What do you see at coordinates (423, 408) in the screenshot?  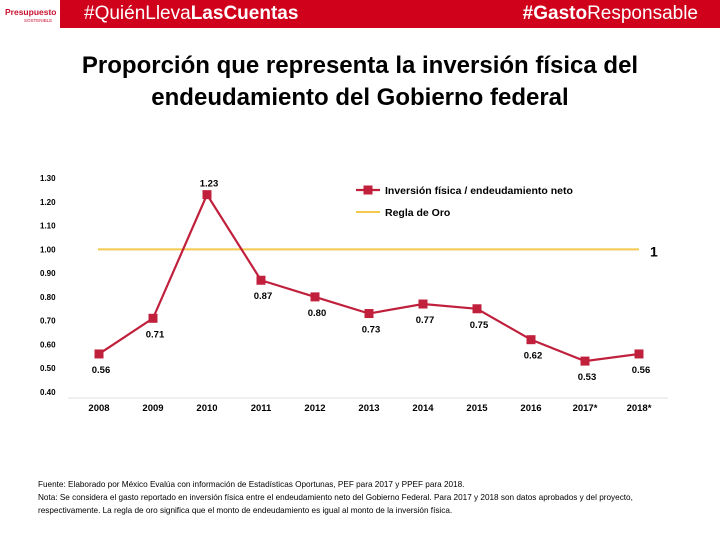 I see `x-tick-label: 2014` at bounding box center [423, 408].